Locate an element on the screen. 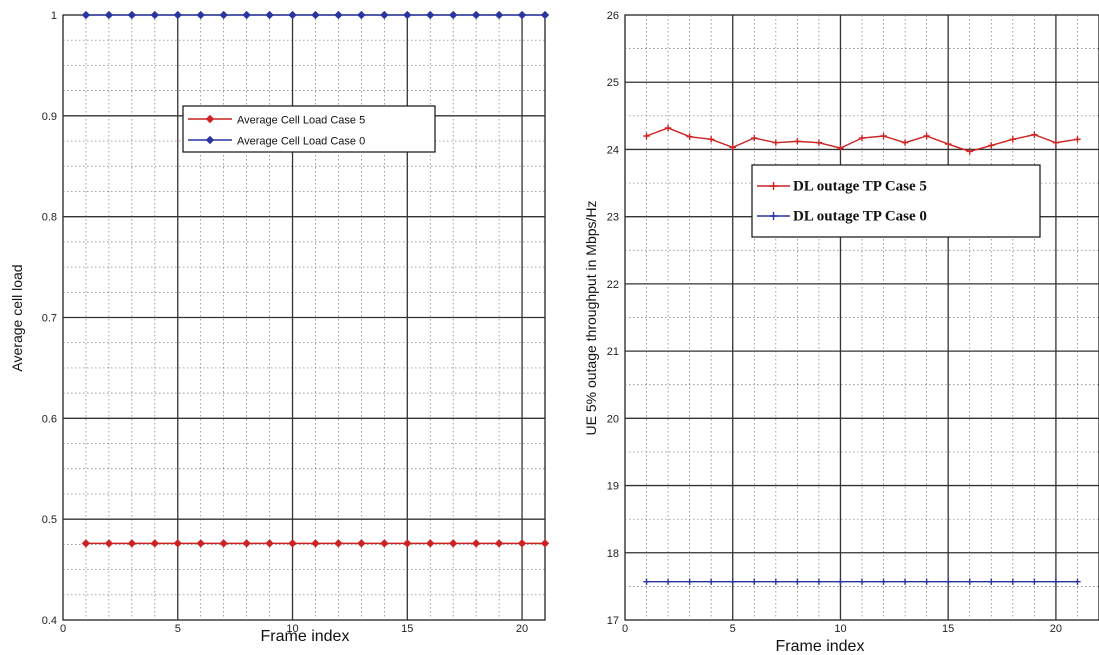  y-tick-label: 25 is located at coordinates (613, 83).